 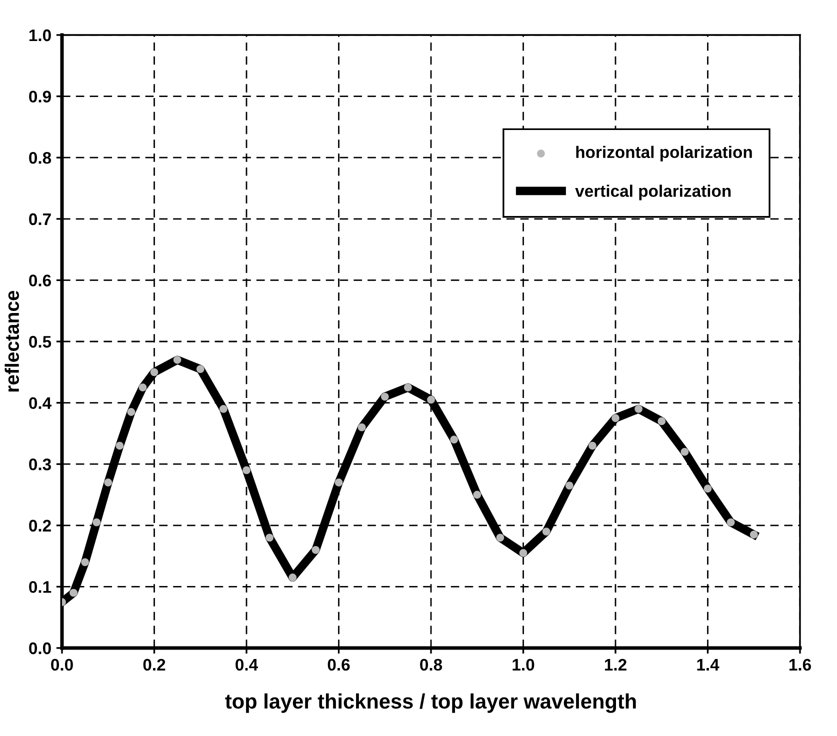 I want to click on y-tick-label: 0.3, so click(x=40, y=464).